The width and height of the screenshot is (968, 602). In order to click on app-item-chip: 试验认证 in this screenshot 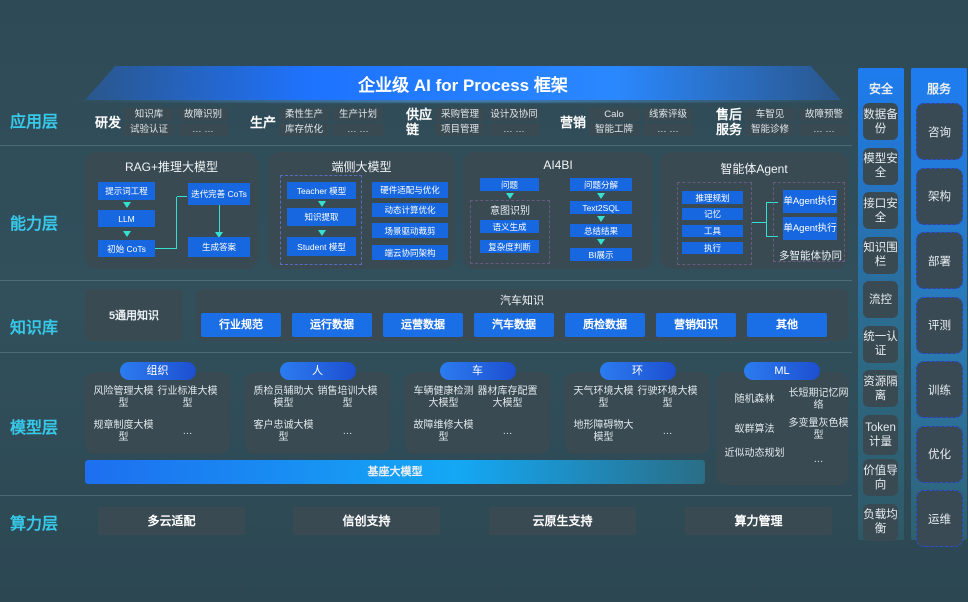, I will do `click(149, 129)`.